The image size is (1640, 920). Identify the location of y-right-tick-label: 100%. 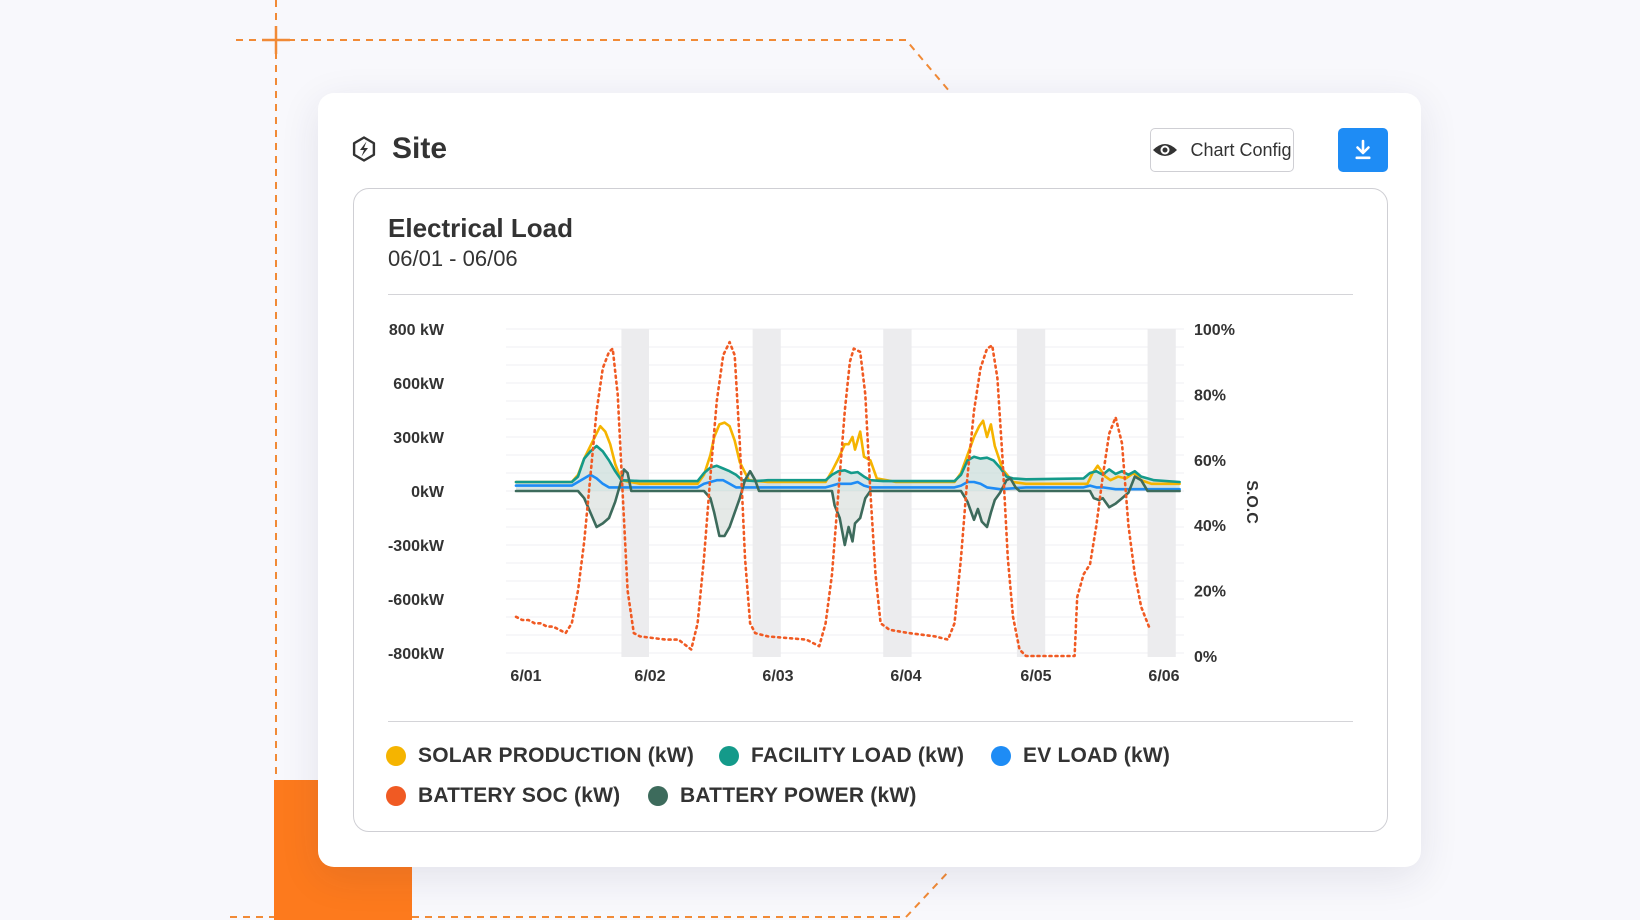
(1214, 330).